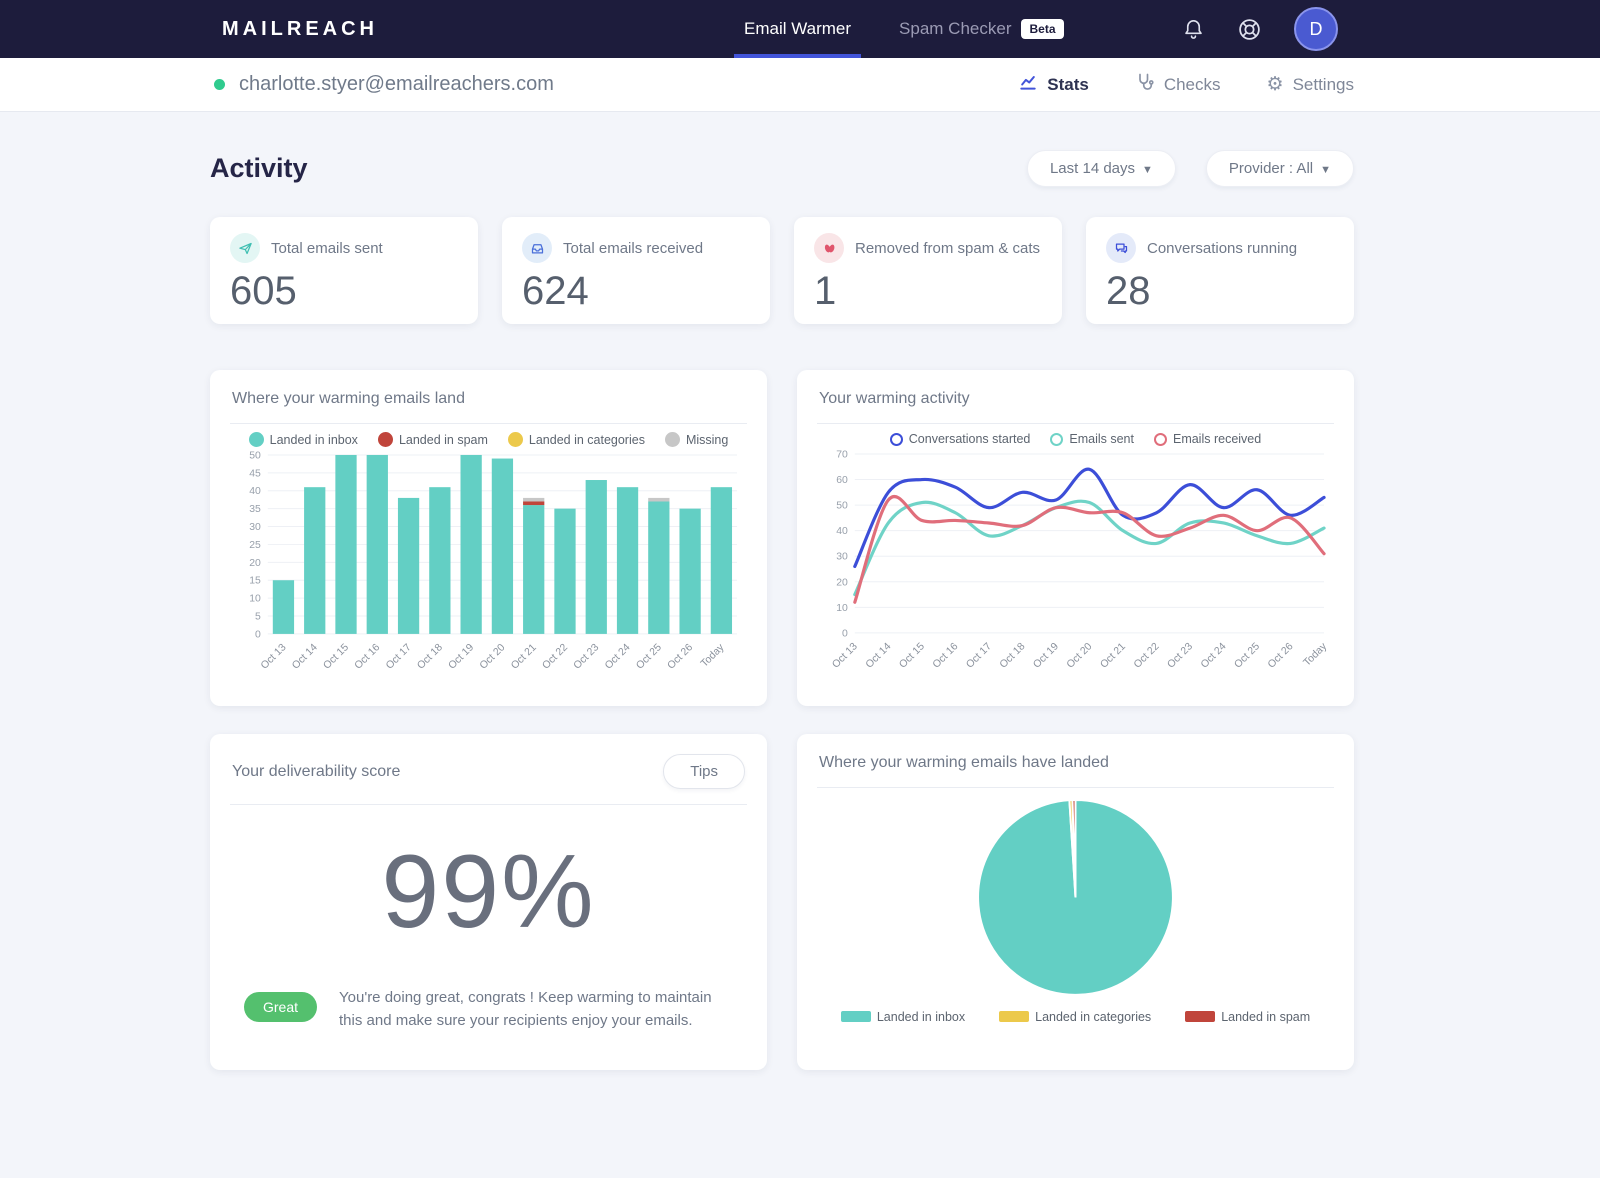 The width and height of the screenshot is (1600, 1178). I want to click on help-lifebuoy-icon, so click(1249, 29).